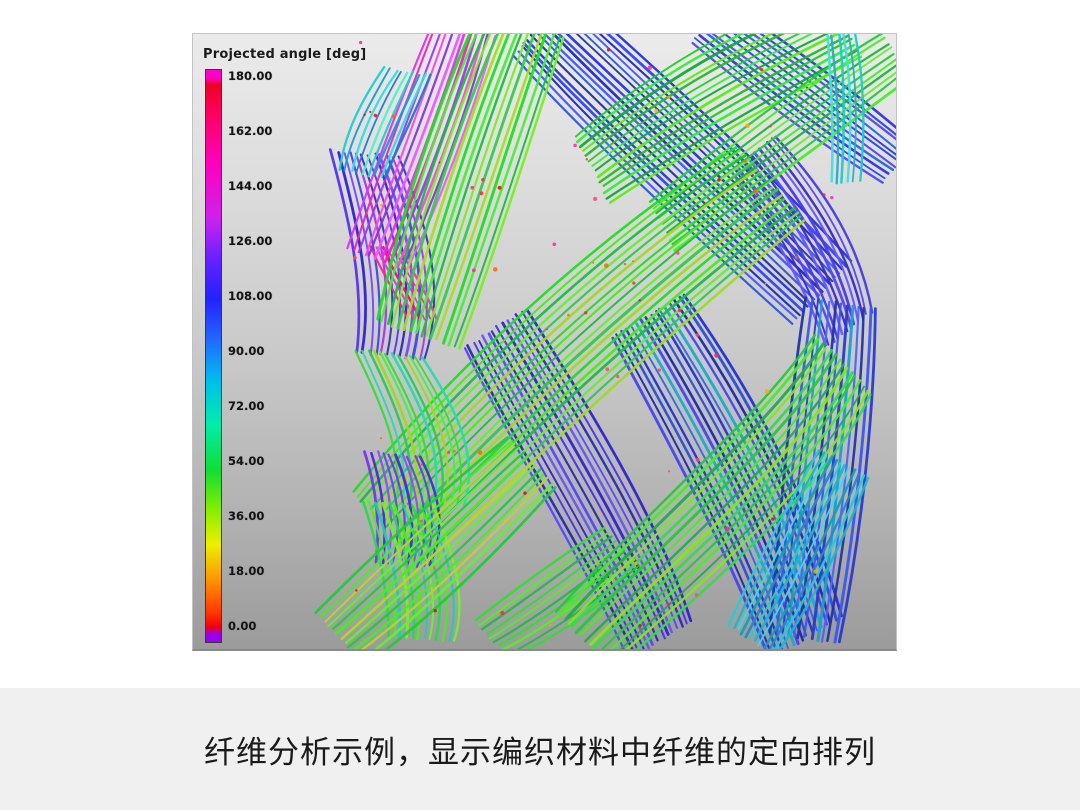 The height and width of the screenshot is (810, 1080). What do you see at coordinates (246, 351) in the screenshot?
I see `colorbar-tick-label: 90.00` at bounding box center [246, 351].